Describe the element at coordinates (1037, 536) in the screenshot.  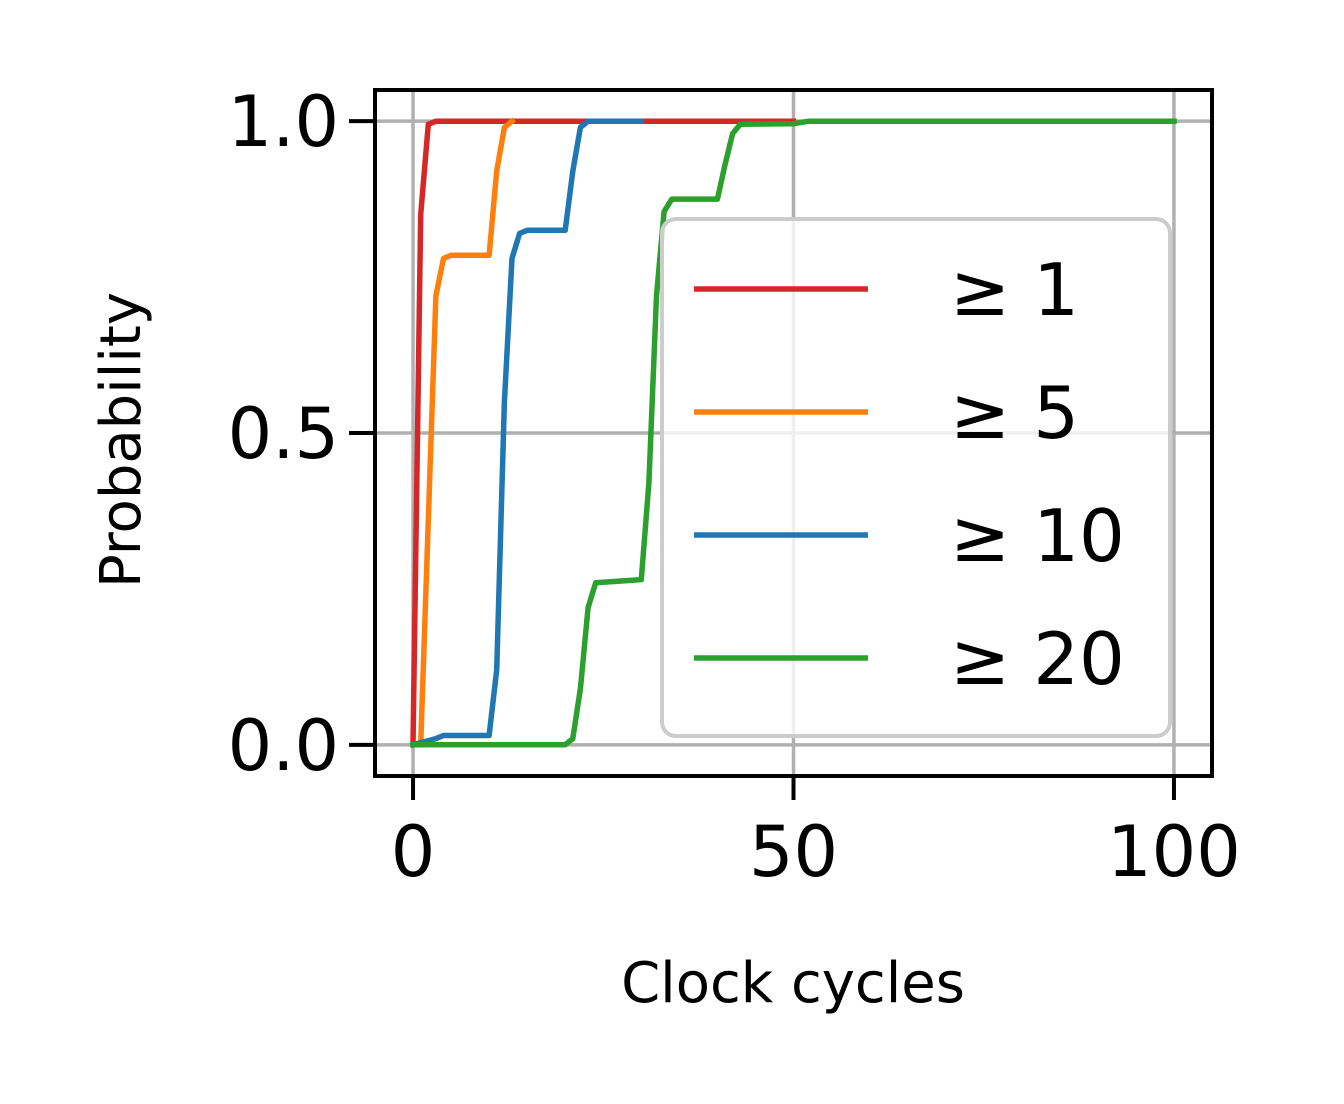
I see `legend-label-3: ≥ 10` at that location.